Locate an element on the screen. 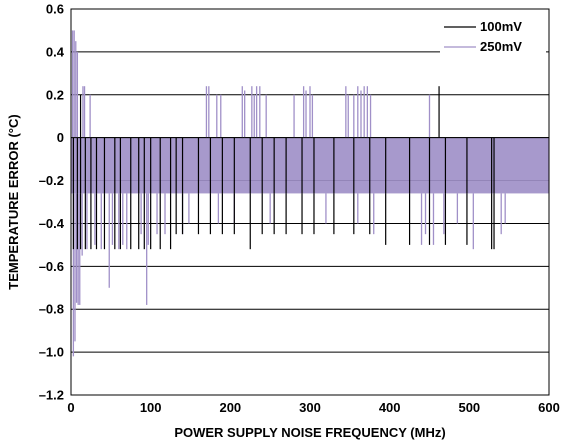 The height and width of the screenshot is (445, 564). y-tick-label: –0.4 is located at coordinates (52, 223).